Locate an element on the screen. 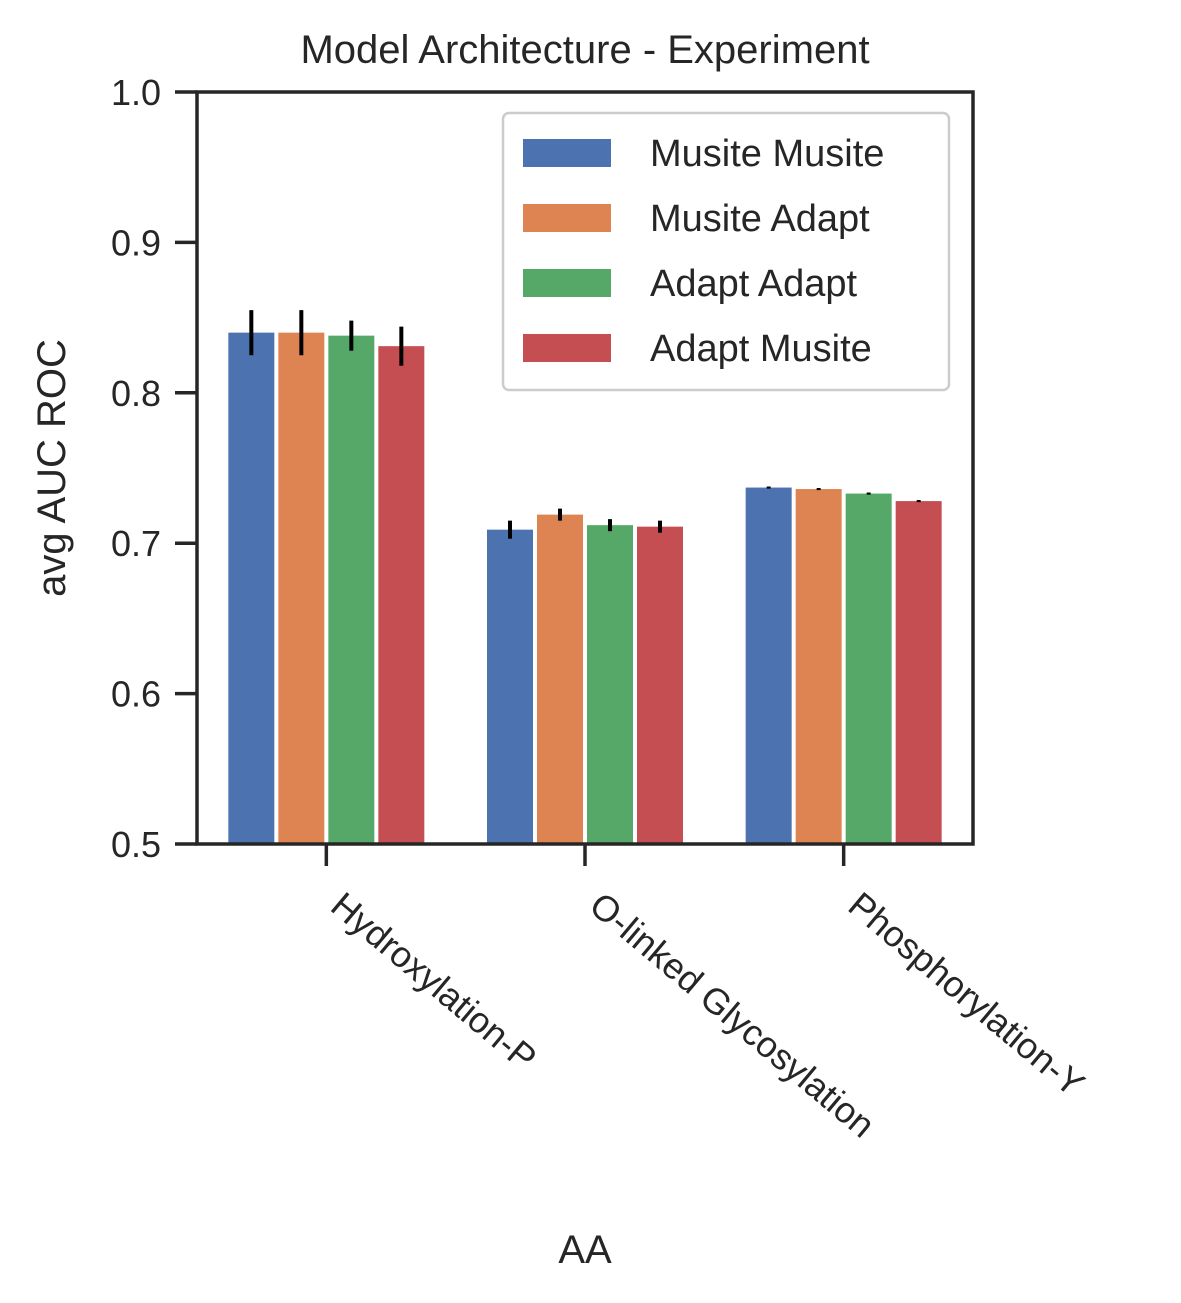  legend-box is located at coordinates (726, 251).